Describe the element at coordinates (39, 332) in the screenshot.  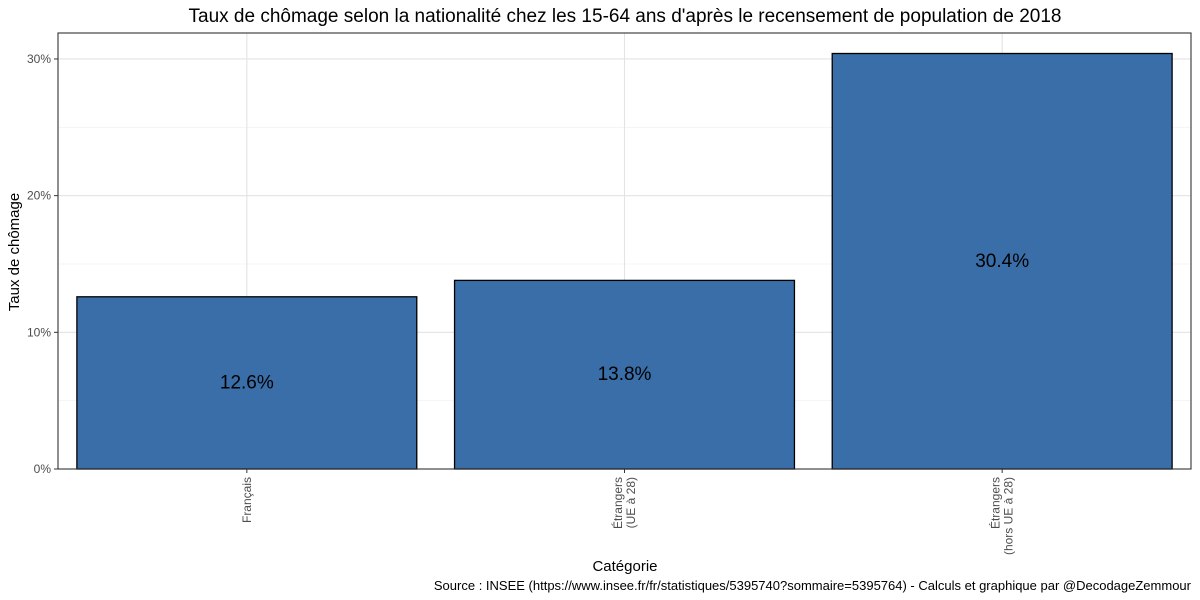
I see `y-tick-label: 10%` at that location.